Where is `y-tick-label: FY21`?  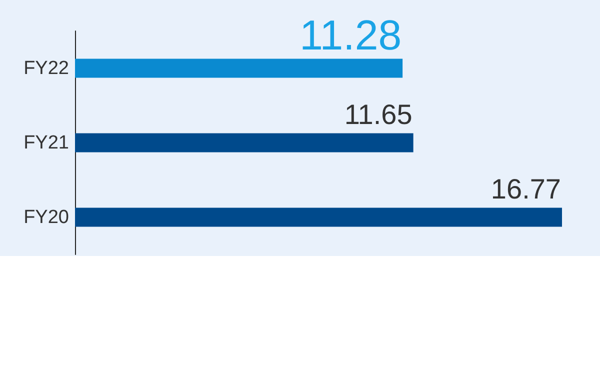 y-tick-label: FY21 is located at coordinates (46, 143).